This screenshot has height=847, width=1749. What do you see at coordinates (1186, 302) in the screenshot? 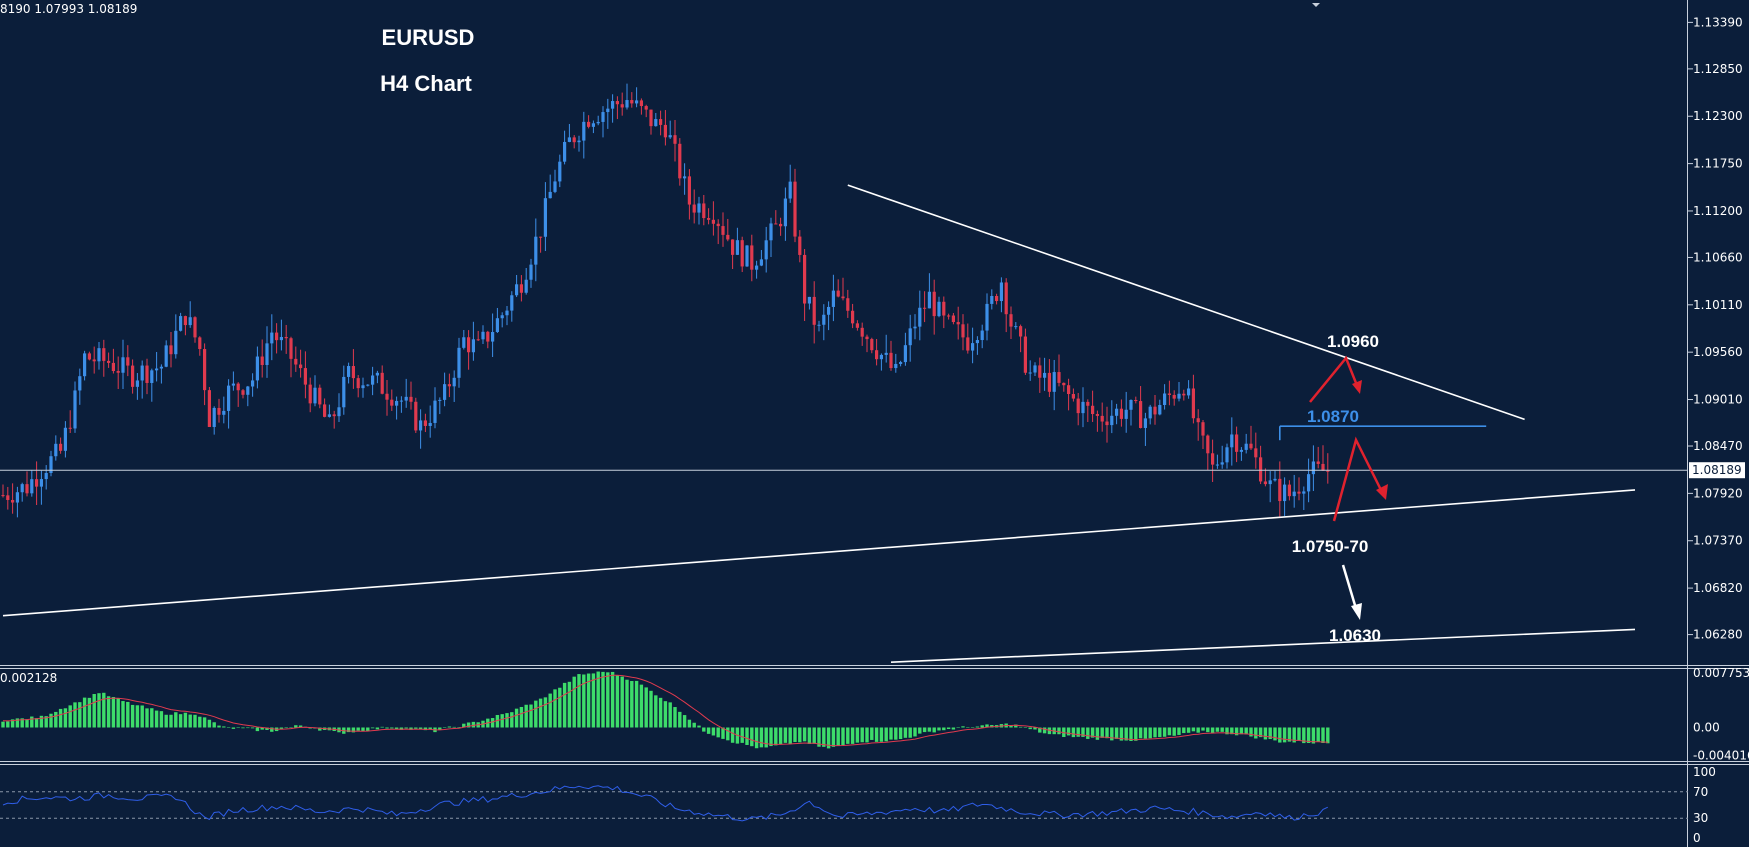
I see `trendline-descending-resistance` at bounding box center [1186, 302].